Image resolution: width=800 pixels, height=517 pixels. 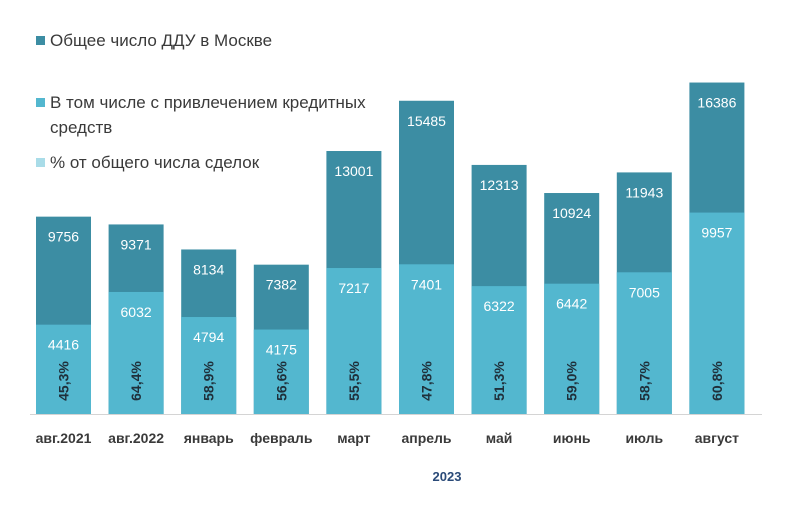 What do you see at coordinates (353, 171) in the screenshot?
I see `data-label-total: 13001` at bounding box center [353, 171].